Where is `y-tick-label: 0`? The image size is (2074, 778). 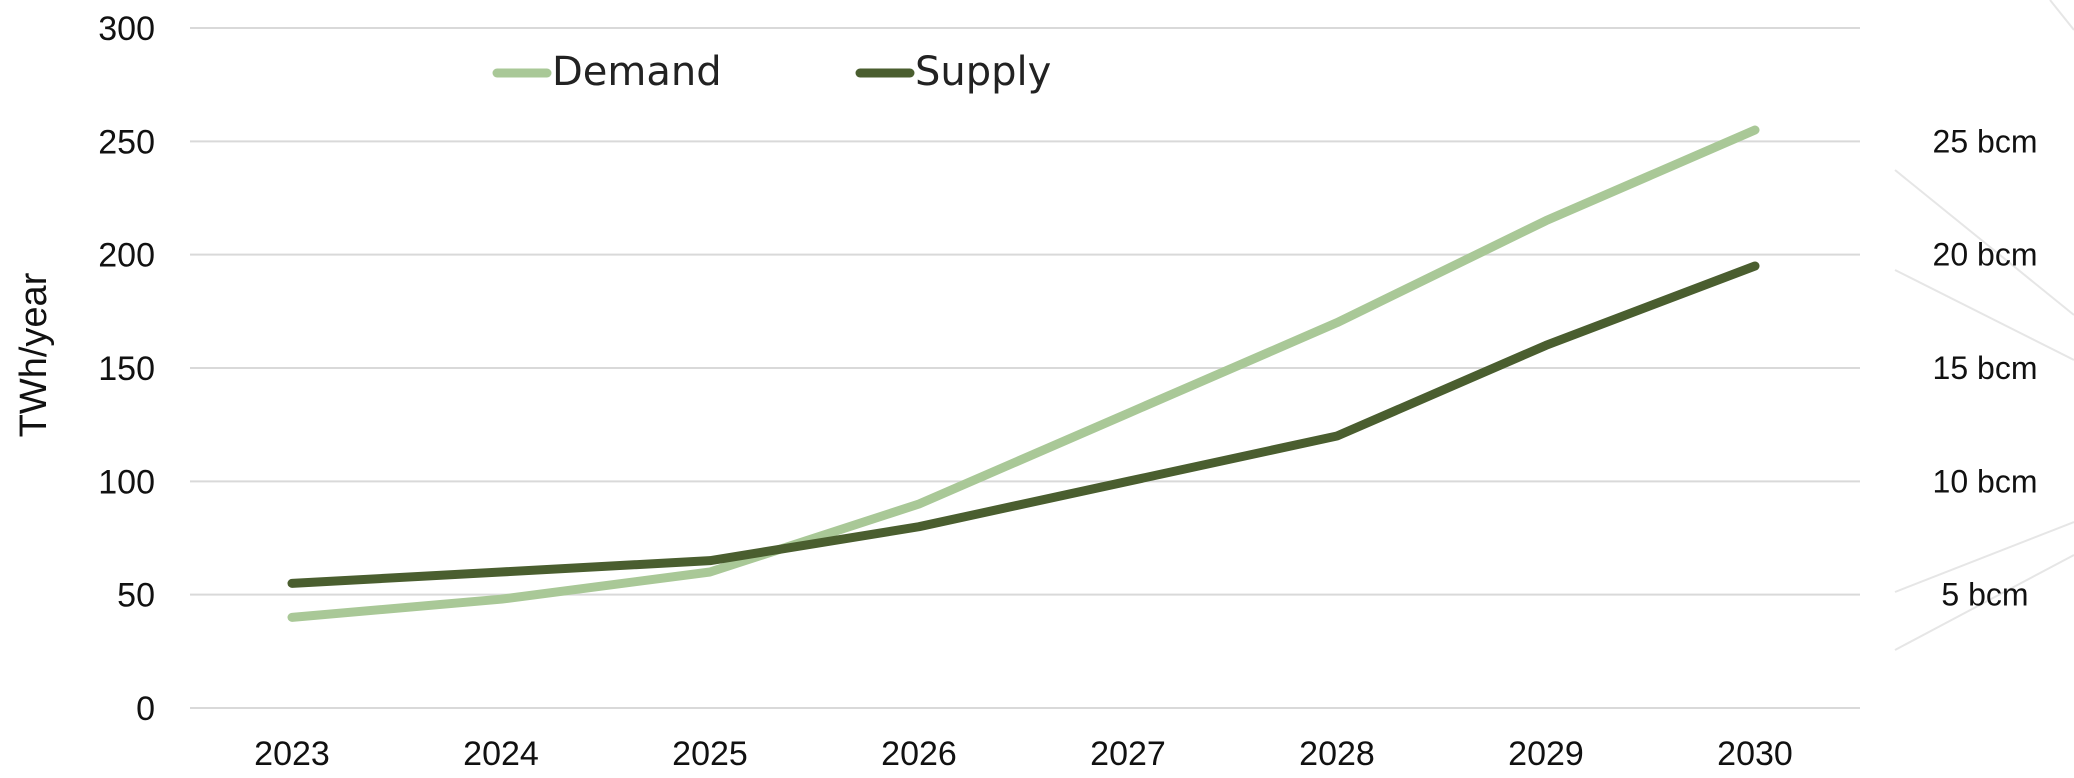
y-tick-label: 0 is located at coordinates (145, 709).